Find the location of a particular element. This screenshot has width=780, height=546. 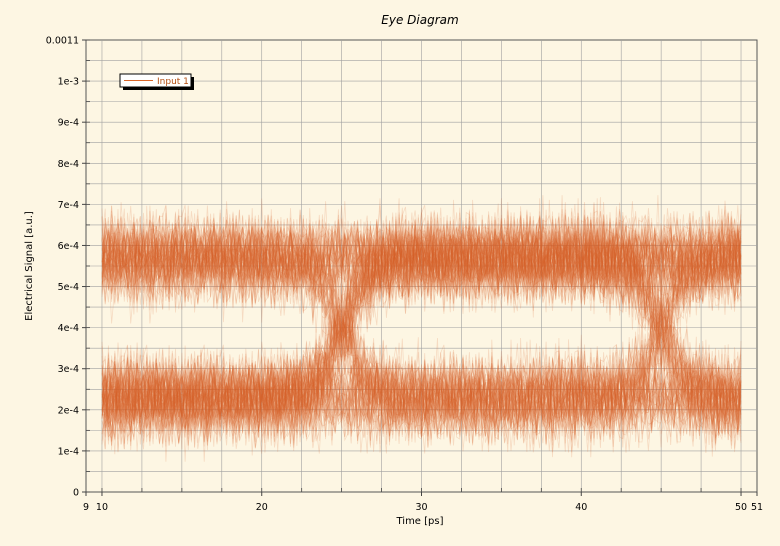

legend-label: Input 1 is located at coordinates (173, 82).